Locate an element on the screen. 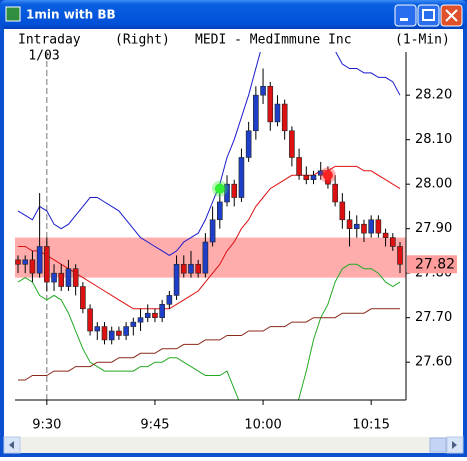  close-button is located at coordinates (451, 15).